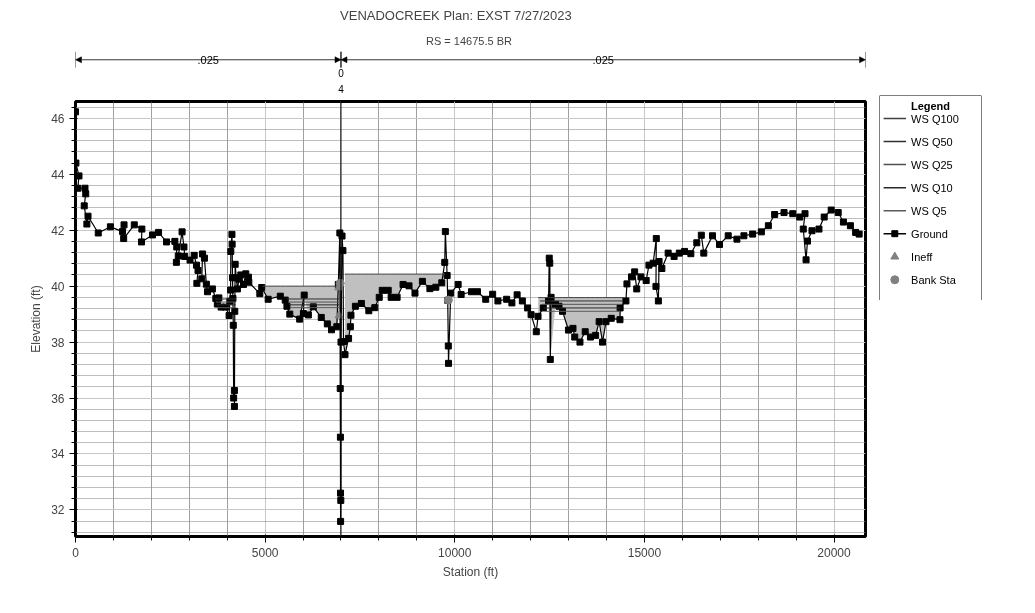  Describe the element at coordinates (76, 552) in the screenshot. I see `x-tick-label: 0` at that location.